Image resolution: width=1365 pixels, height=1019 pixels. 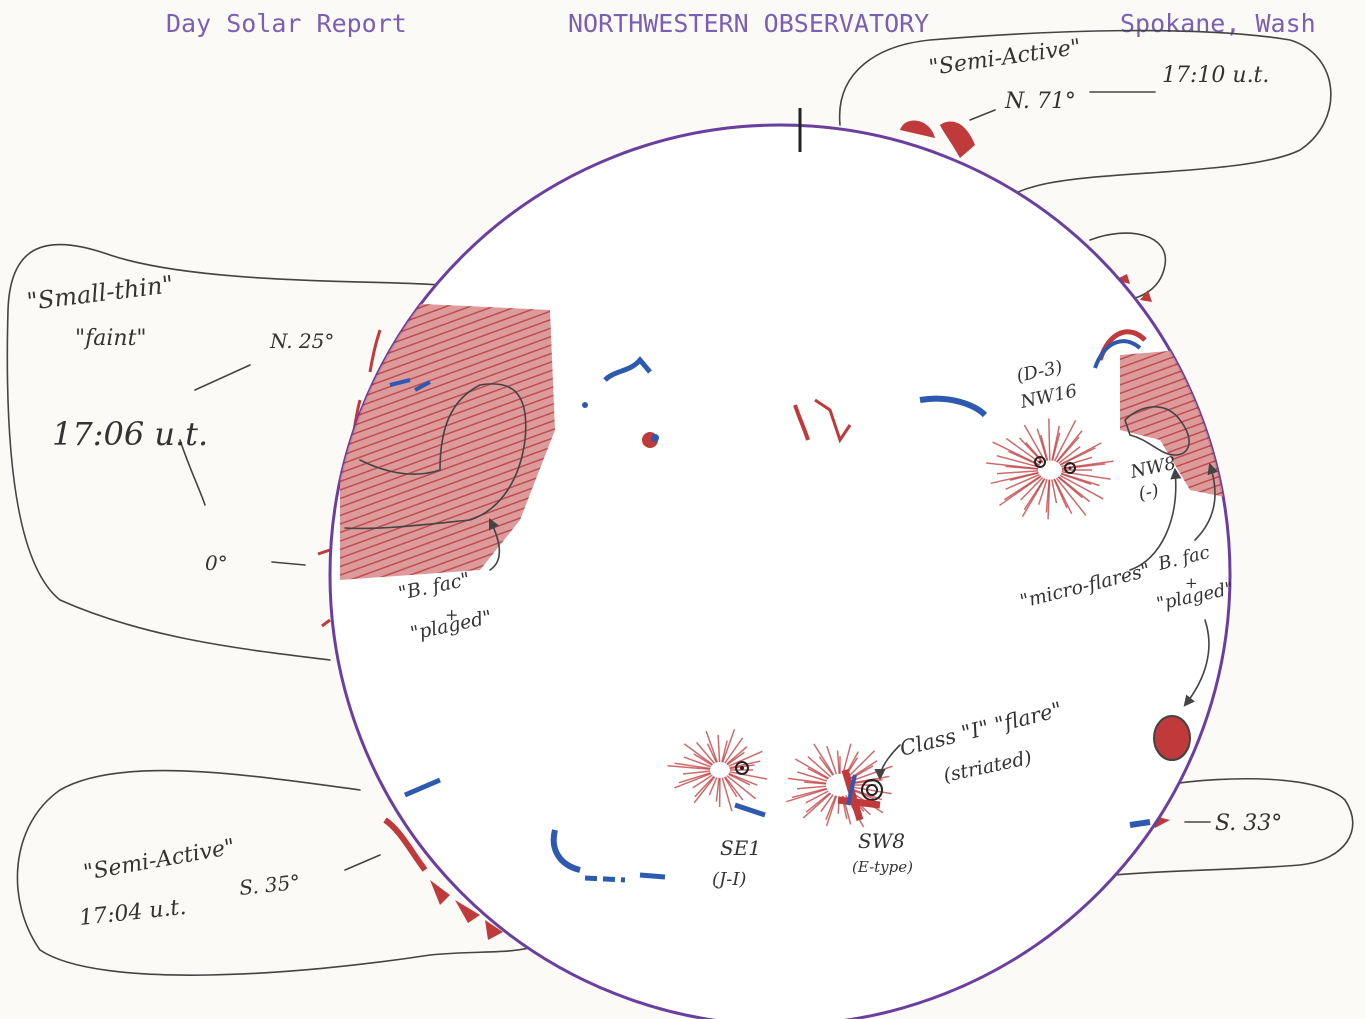 What do you see at coordinates (286, 23) in the screenshot?
I see `report-title: Day Solar Report` at bounding box center [286, 23].